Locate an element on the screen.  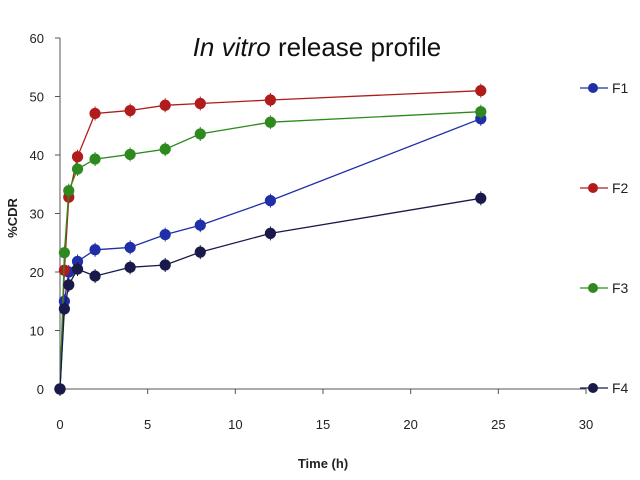
x-tick-label: 5 is located at coordinates (147, 424).